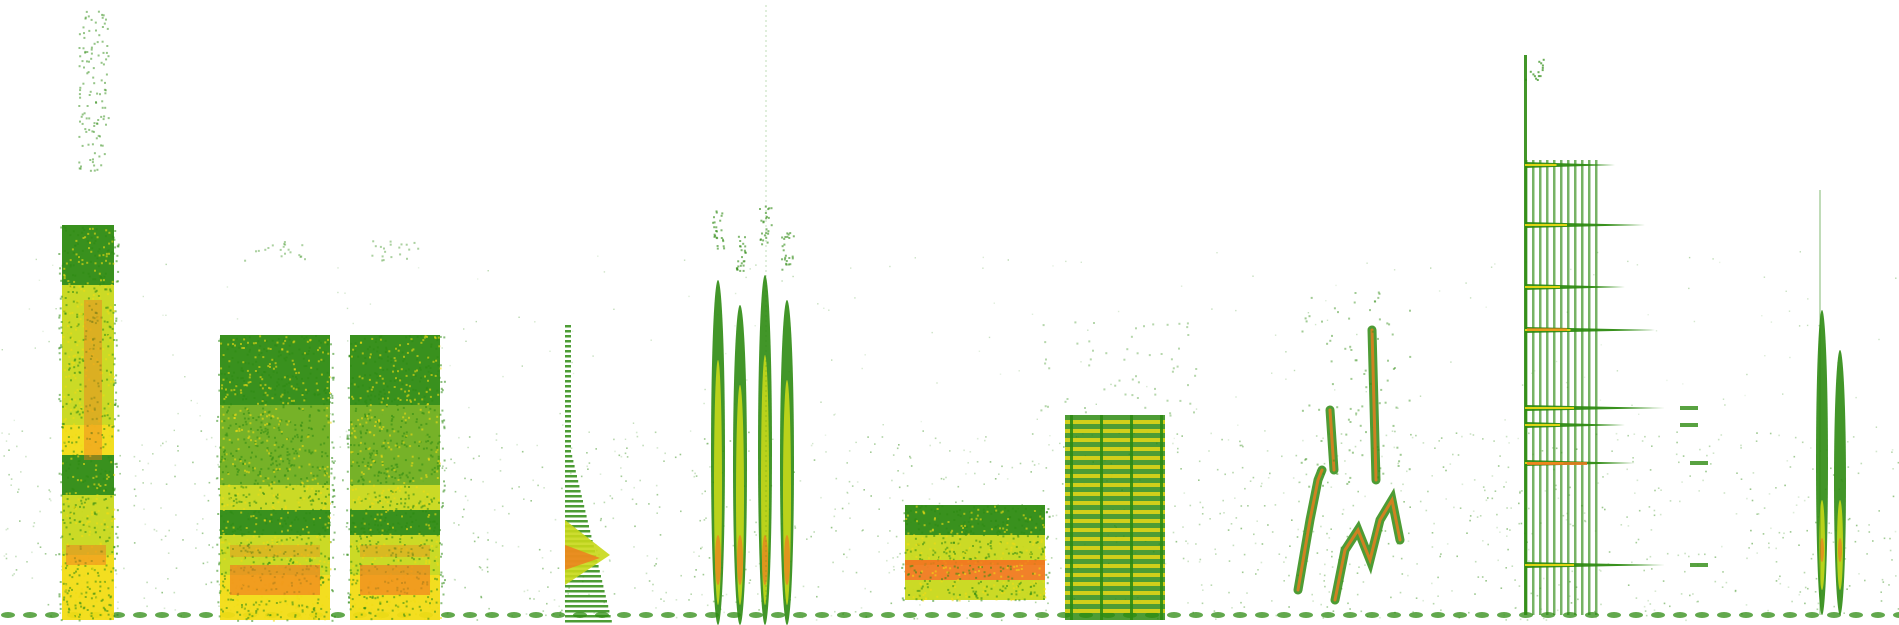 This screenshot has width=1899, height=625. I want to click on event-triangle-chirp, so click(588, 474).